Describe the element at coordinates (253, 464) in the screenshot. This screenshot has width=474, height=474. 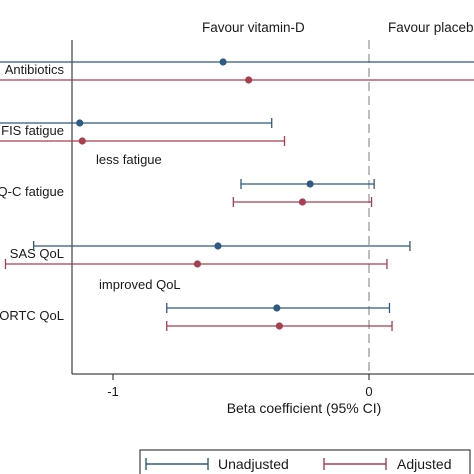
I see `legend-unadjusted-label: Unadjusted` at that location.